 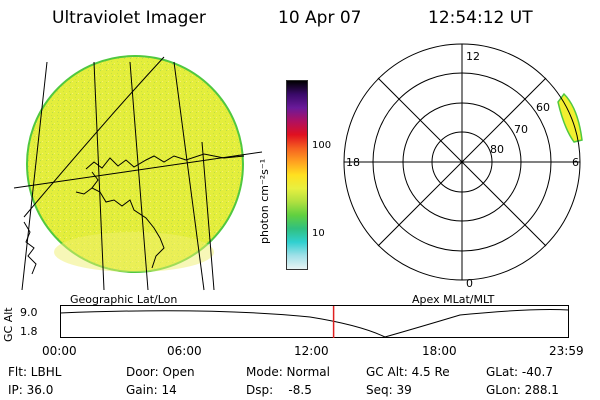 What do you see at coordinates (288, 372) in the screenshot?
I see `mode-status: Mode: Normal` at bounding box center [288, 372].